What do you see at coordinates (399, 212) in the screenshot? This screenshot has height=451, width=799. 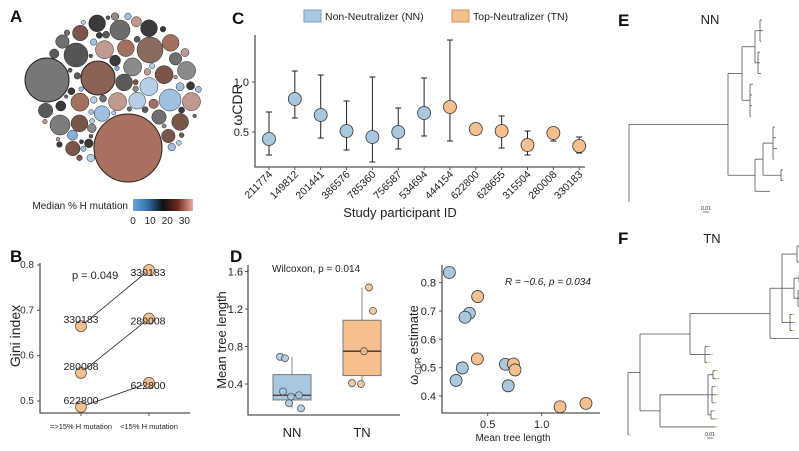 I see `c-xlabel: Study participant ID` at bounding box center [399, 212].